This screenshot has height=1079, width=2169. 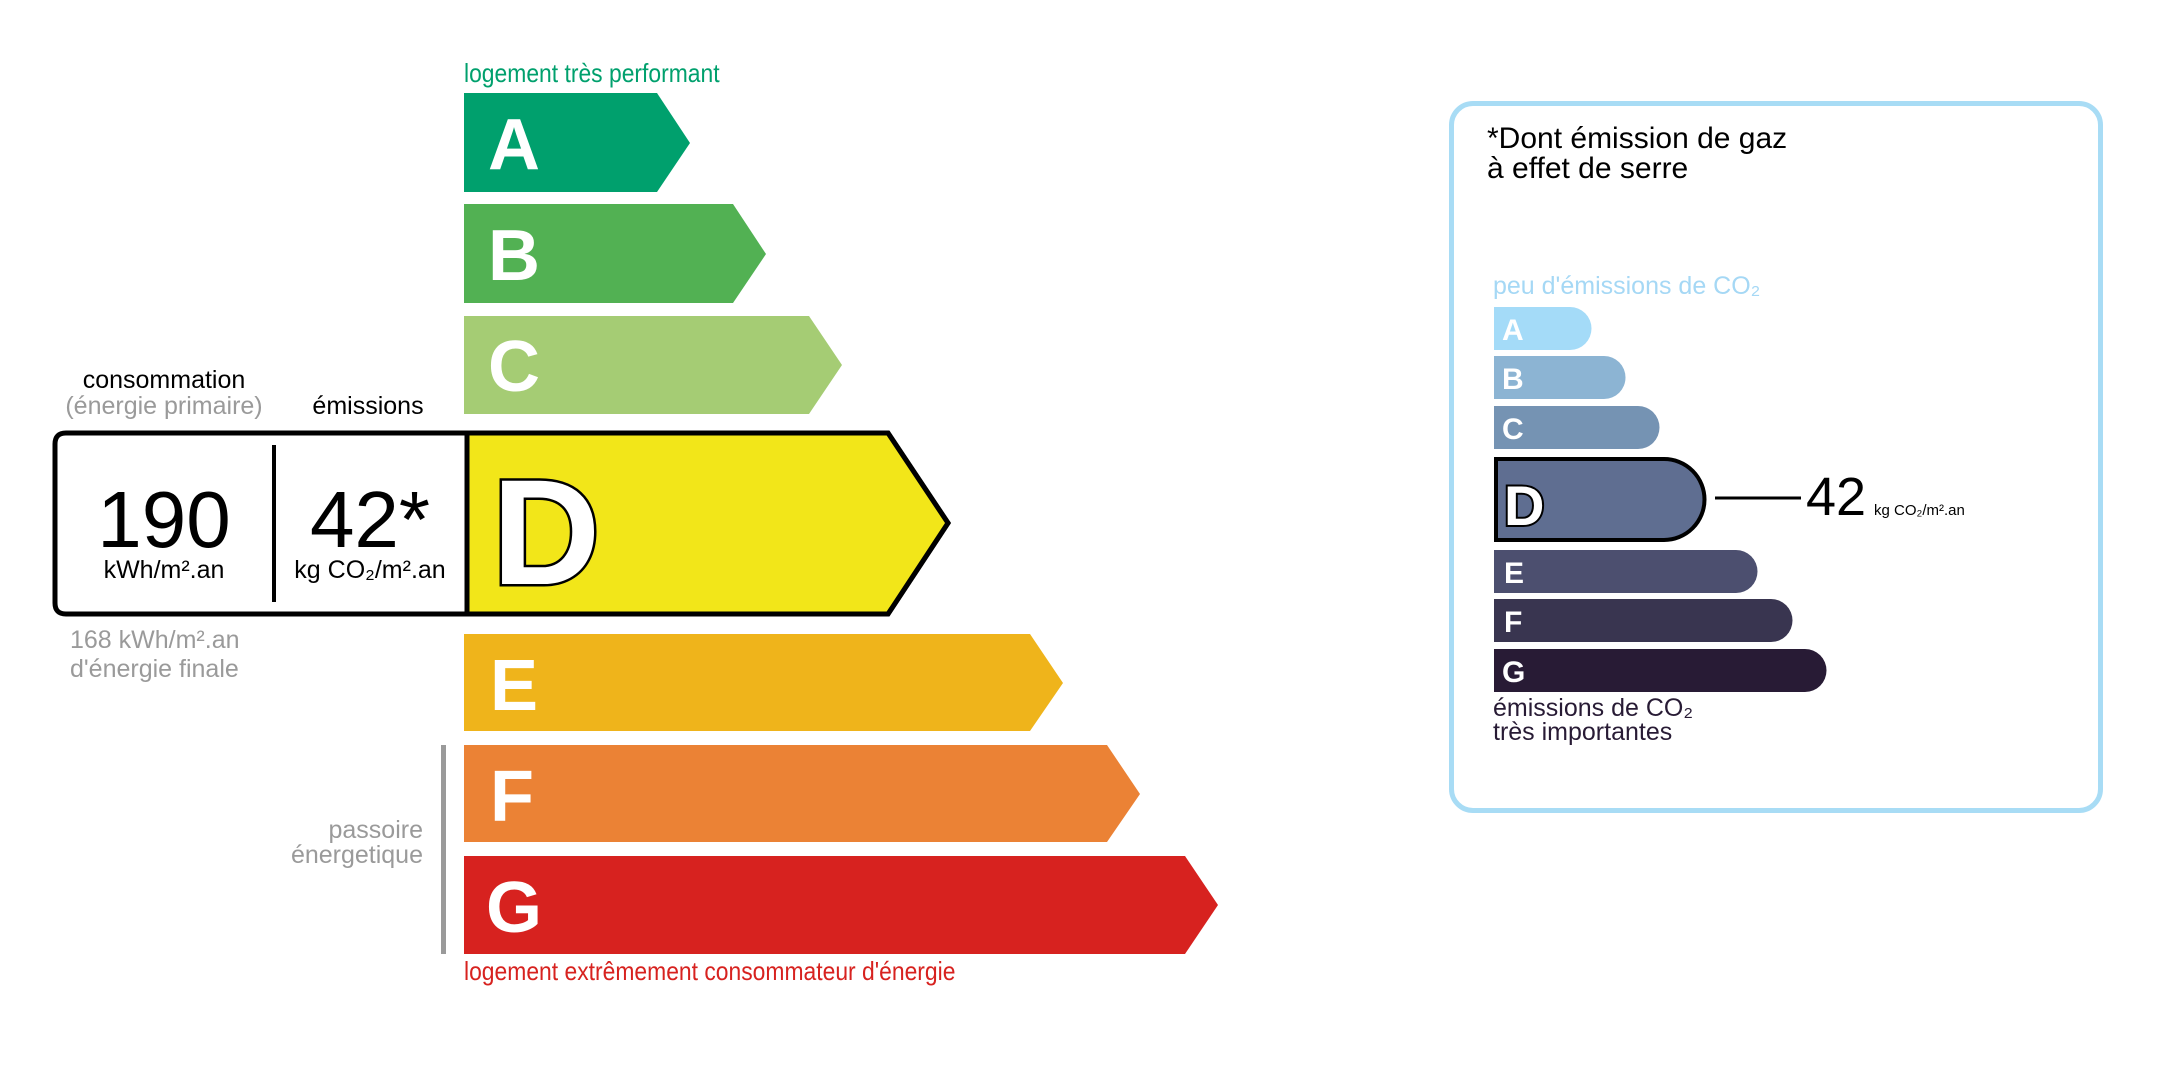 I want to click on energy-bar-d, so click(x=707, y=523).